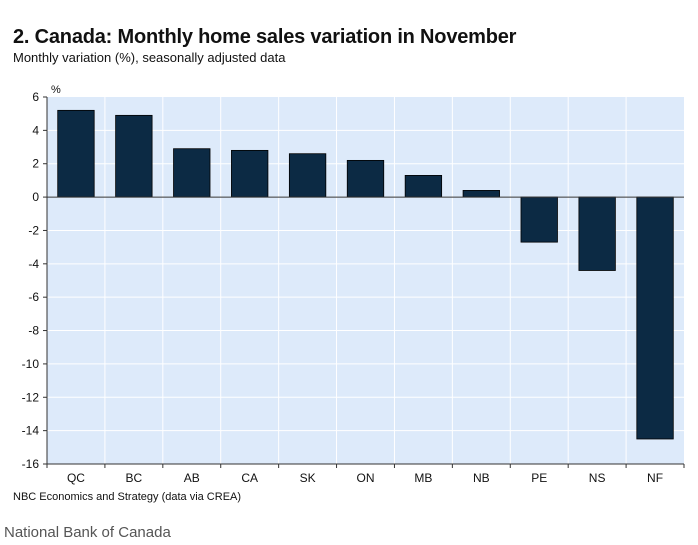 The width and height of the screenshot is (698, 545). Describe the element at coordinates (134, 156) in the screenshot. I see `bar-bc` at that location.